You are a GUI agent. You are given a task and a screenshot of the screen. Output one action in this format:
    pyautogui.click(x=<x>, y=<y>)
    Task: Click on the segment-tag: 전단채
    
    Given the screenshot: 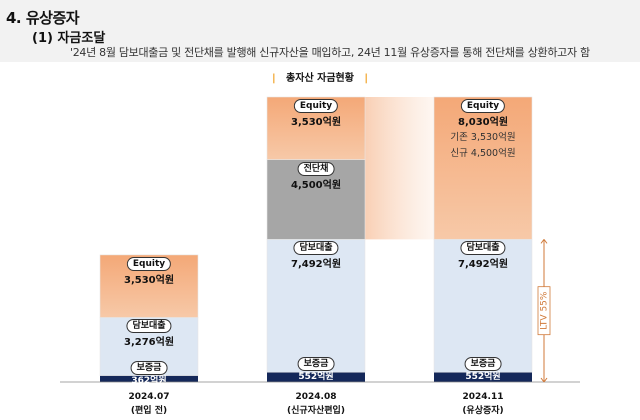 What is the action you would take?
    pyautogui.click(x=316, y=168)
    